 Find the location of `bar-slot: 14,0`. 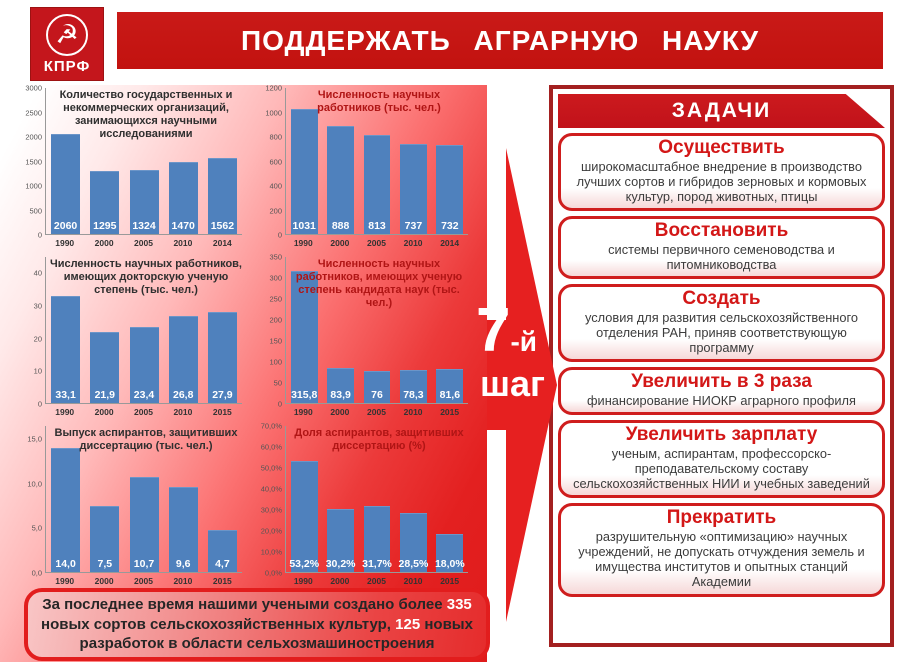

bar-slot: 14,0 is located at coordinates (65, 499).